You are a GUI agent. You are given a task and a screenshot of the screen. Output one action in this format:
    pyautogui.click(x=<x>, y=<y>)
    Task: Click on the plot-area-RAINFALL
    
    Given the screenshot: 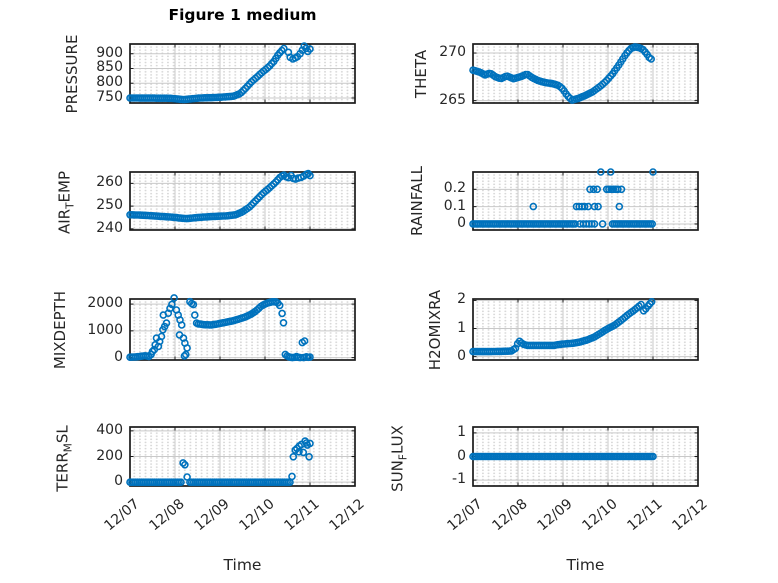 What is the action you would take?
    pyautogui.click(x=584, y=199)
    